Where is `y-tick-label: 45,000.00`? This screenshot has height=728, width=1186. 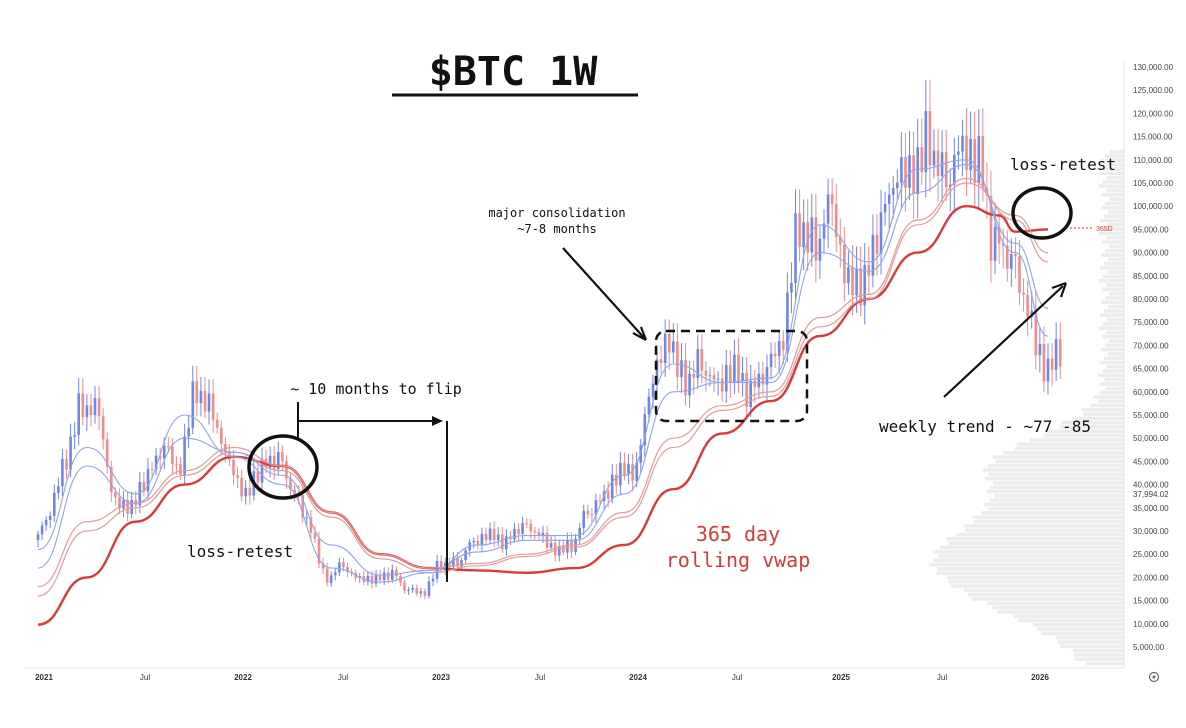 y-tick-label: 45,000.00 is located at coordinates (1151, 461).